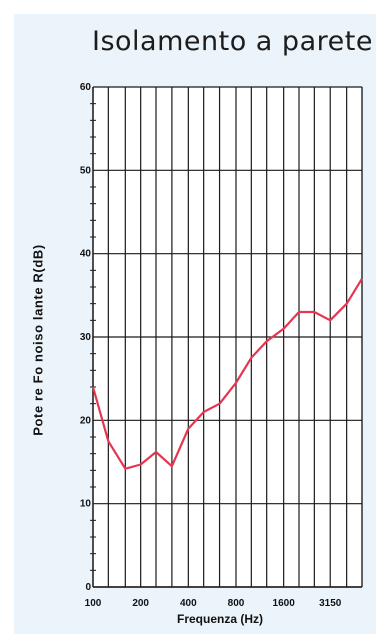  I want to click on x-axis-label: Frequenza (Hz), so click(220, 619).